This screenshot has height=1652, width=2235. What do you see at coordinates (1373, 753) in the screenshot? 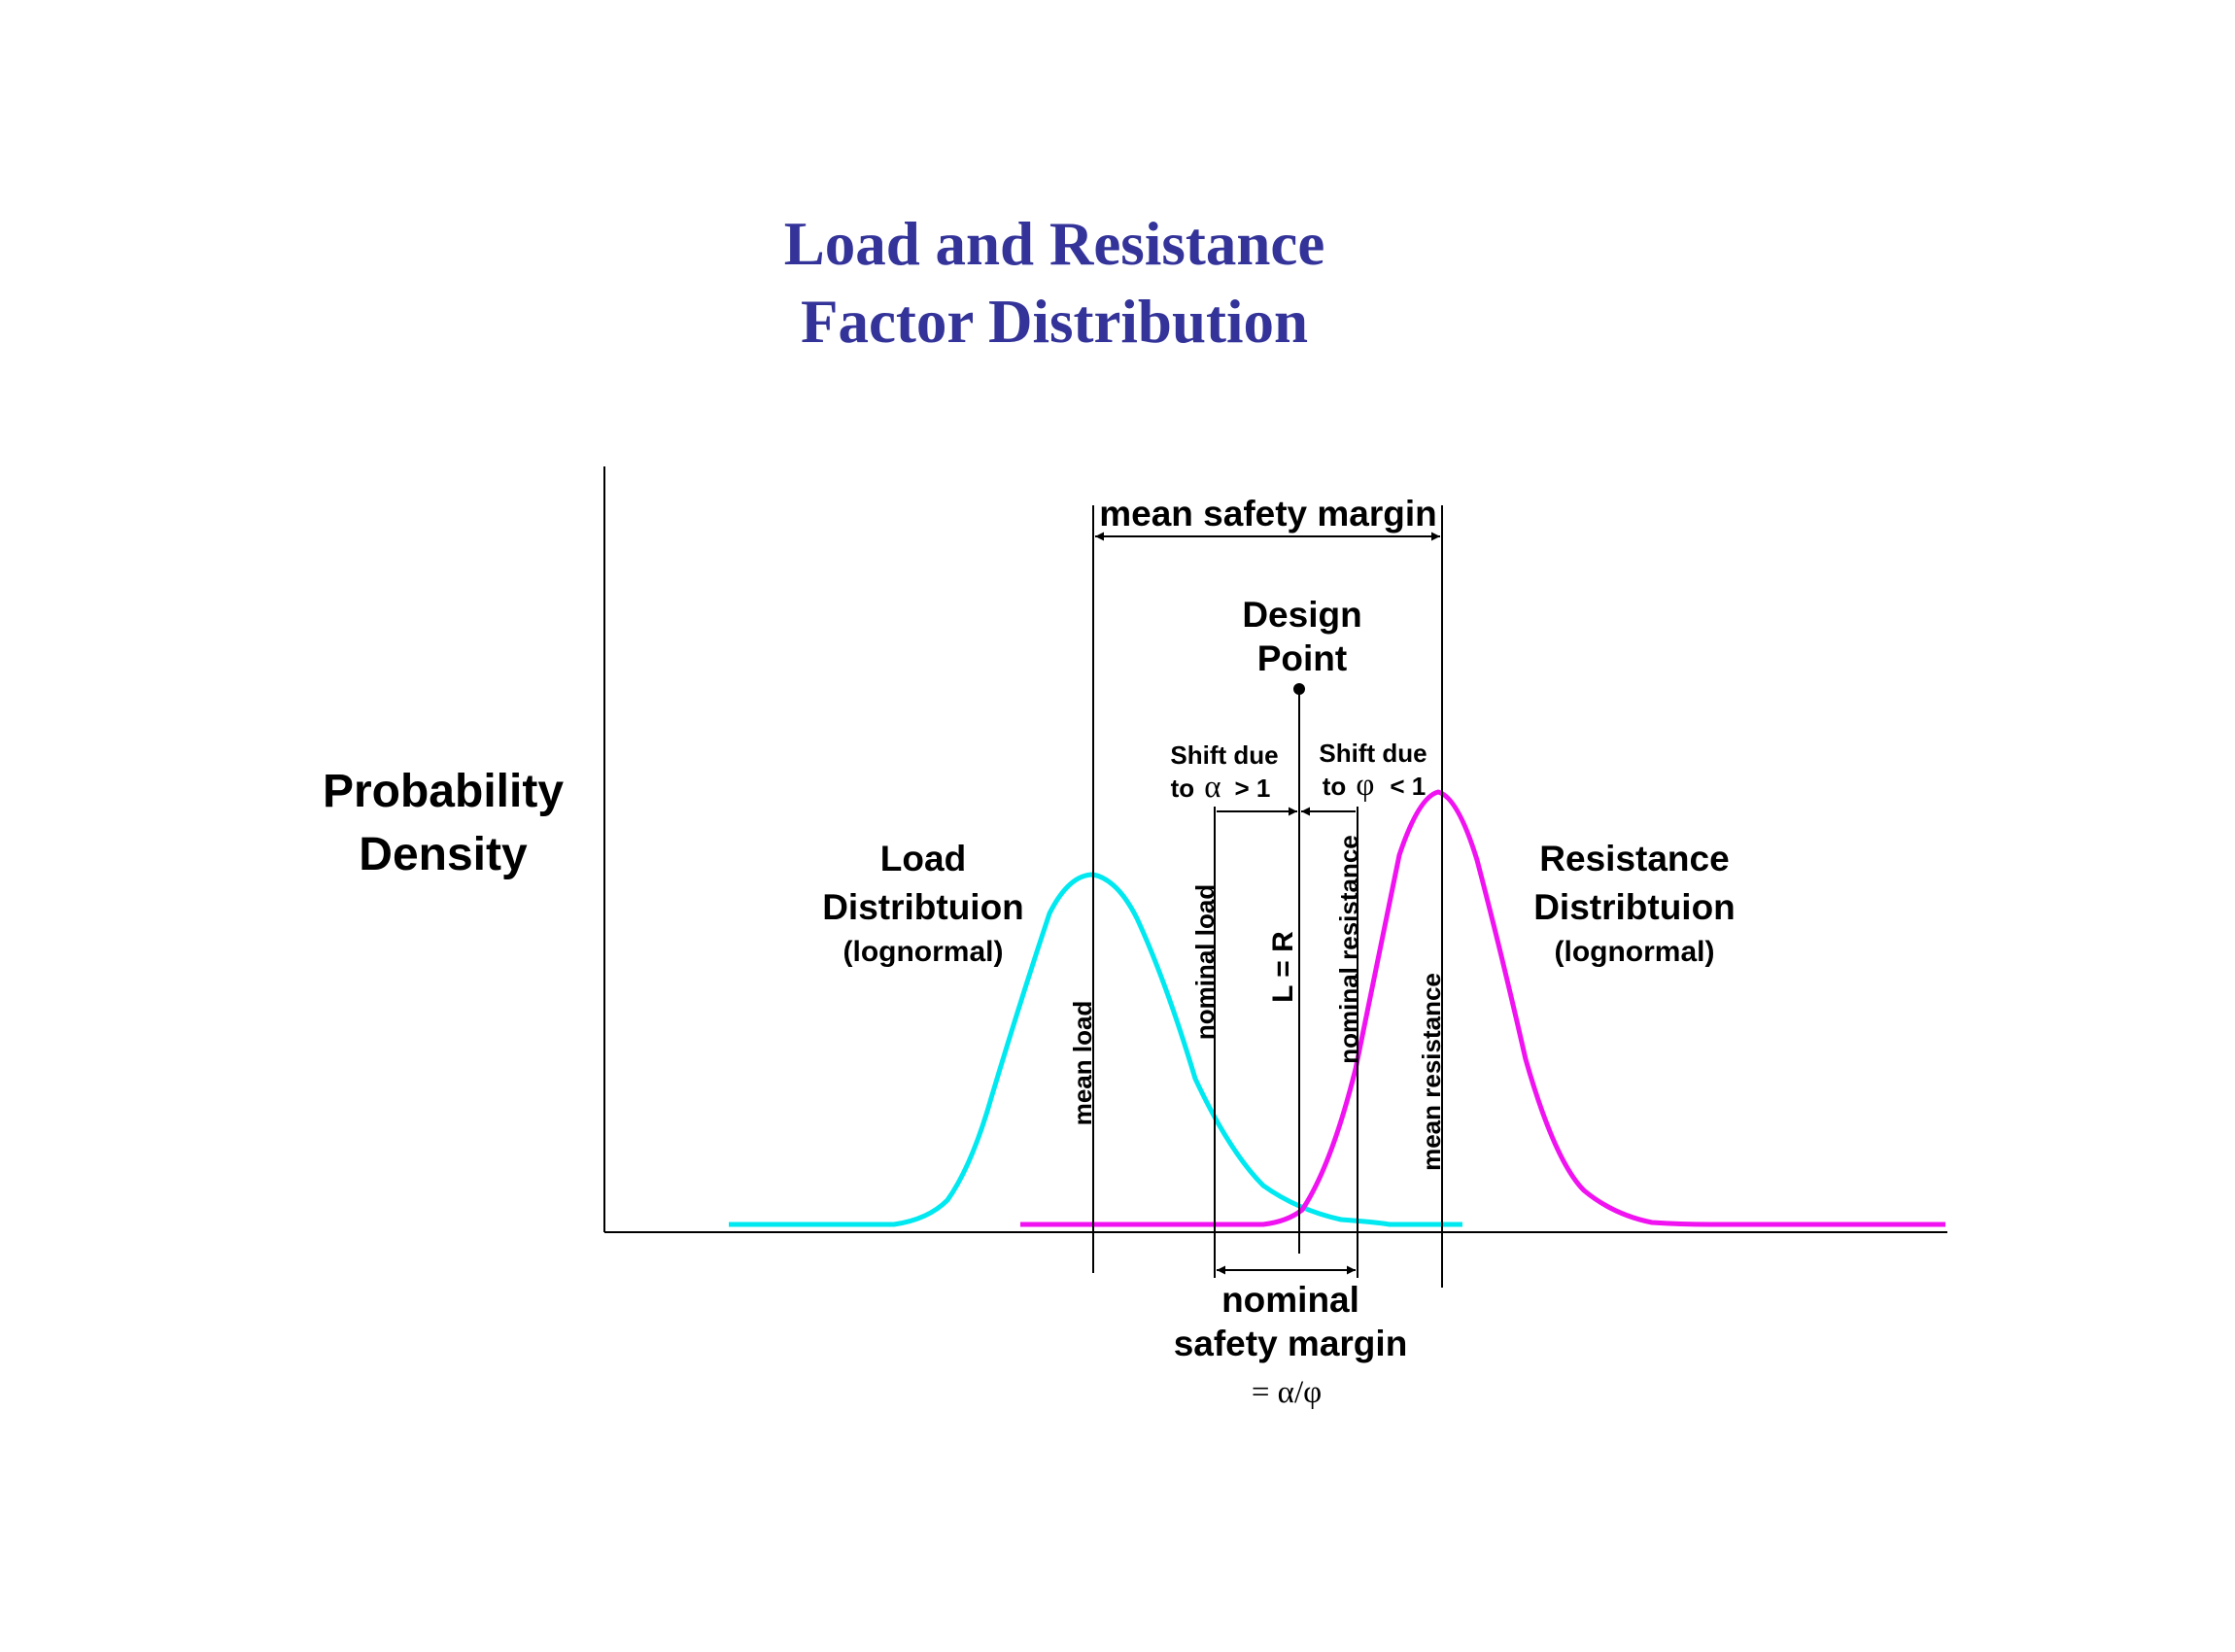
I see `shift-resistance-label-line1: Shift due` at bounding box center [1373, 753].